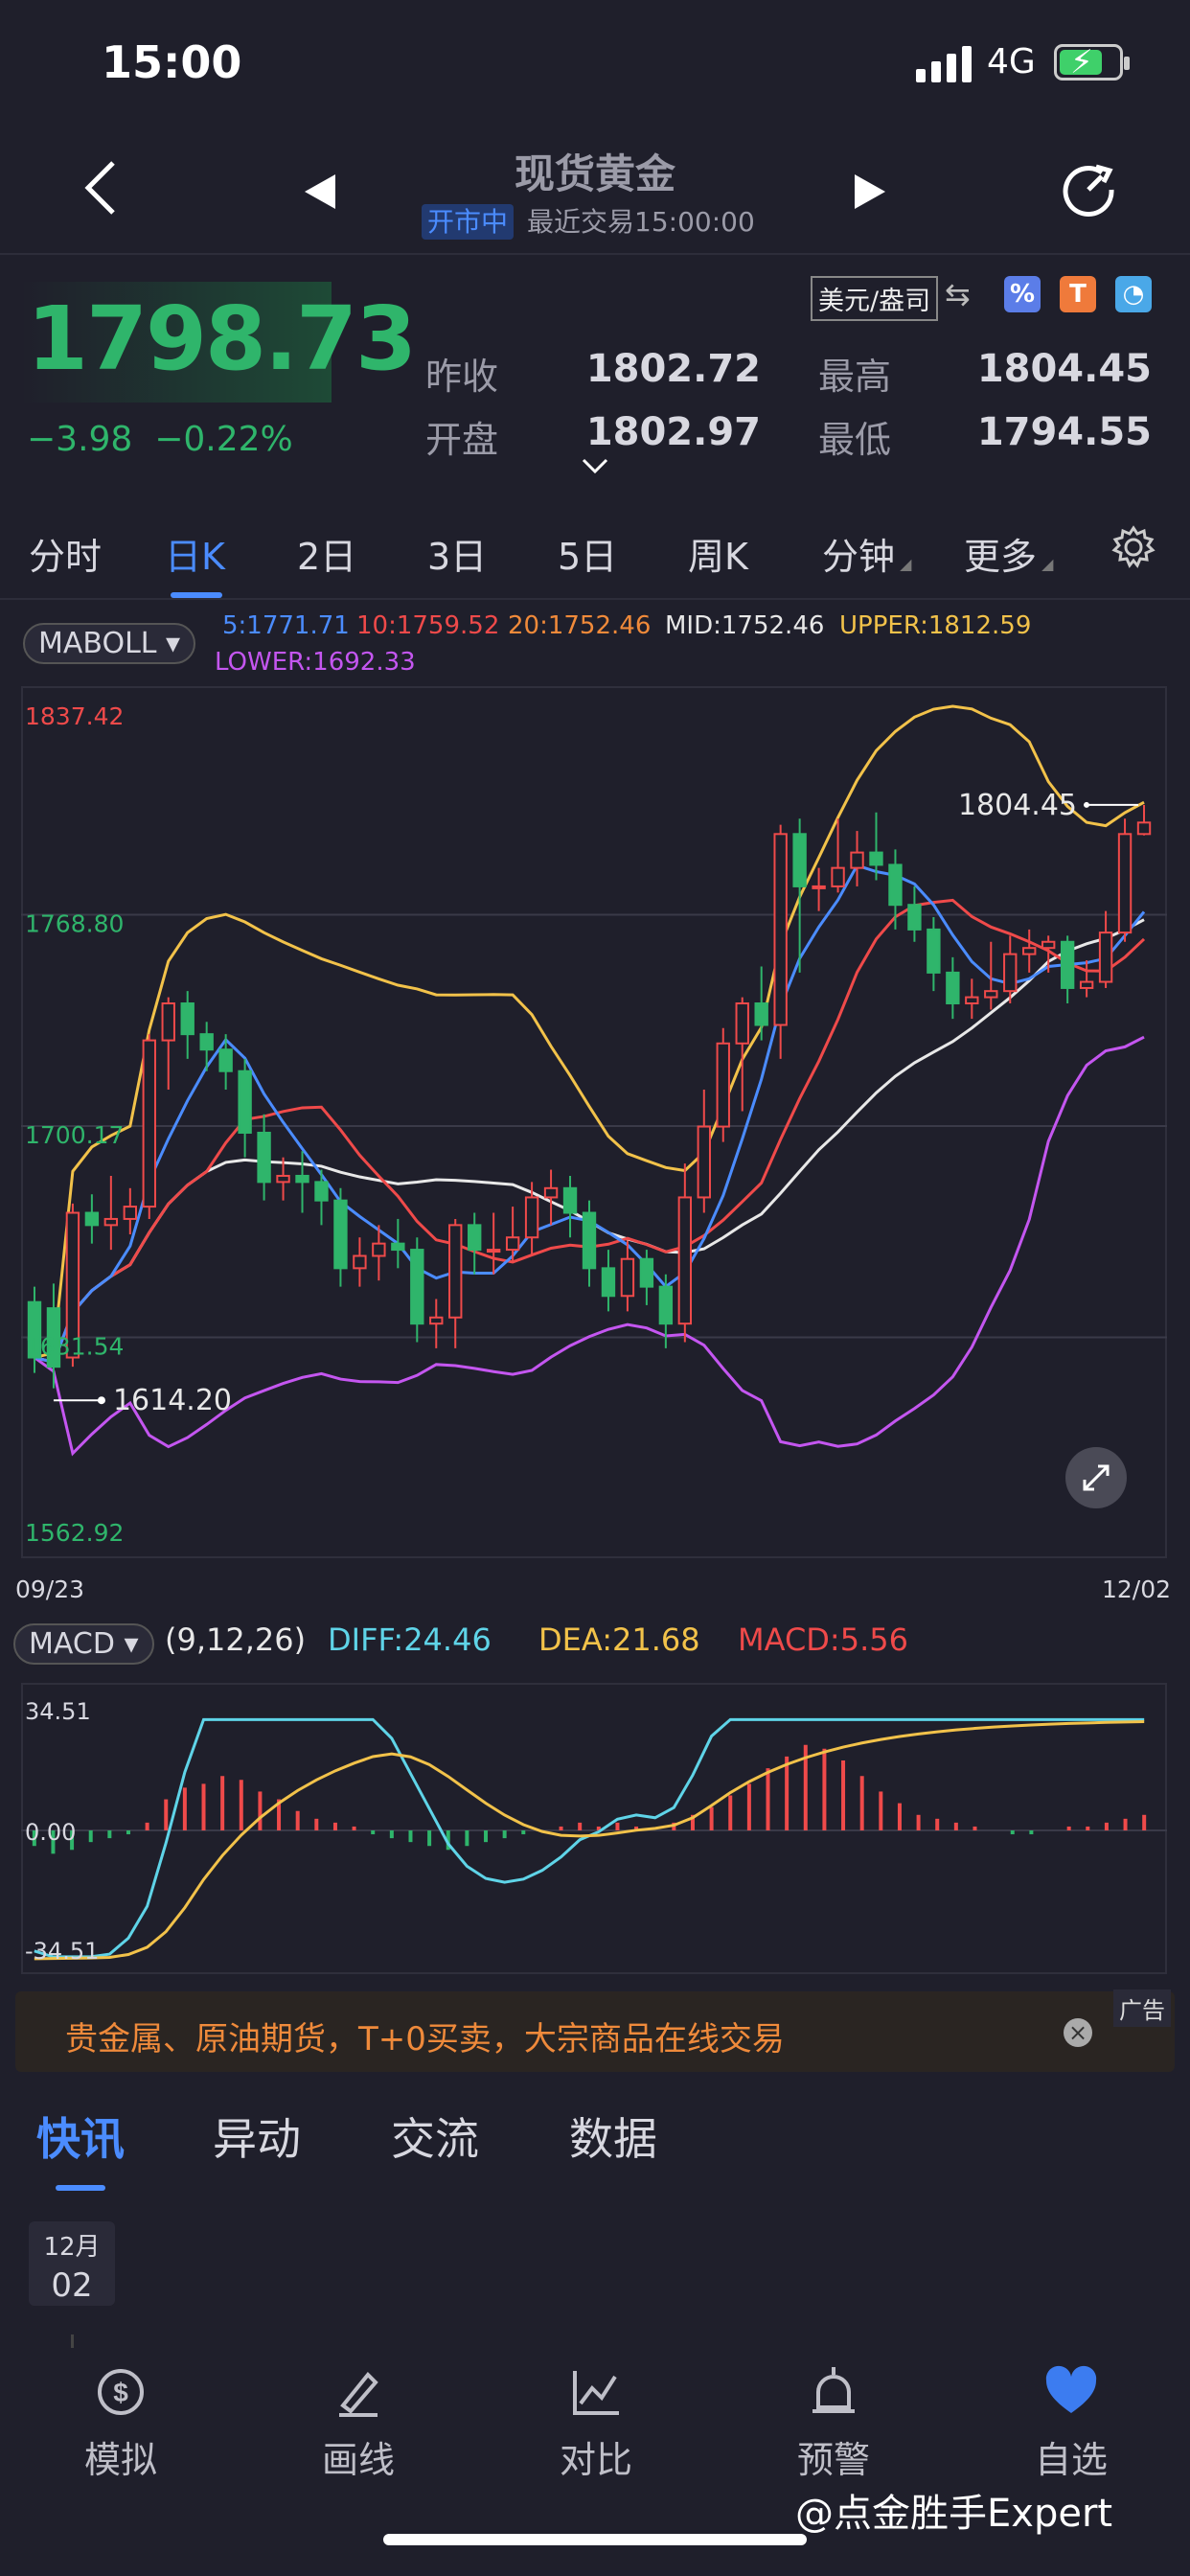 The height and width of the screenshot is (2576, 1190). Describe the element at coordinates (936, 625) in the screenshot. I see `legend-upper: UPPER:1812.59` at that location.